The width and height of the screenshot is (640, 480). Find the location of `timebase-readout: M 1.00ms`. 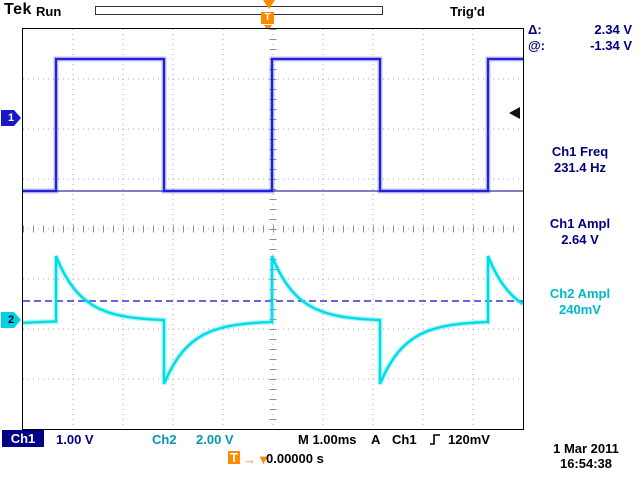

timebase-readout: M 1.00ms is located at coordinates (327, 439).